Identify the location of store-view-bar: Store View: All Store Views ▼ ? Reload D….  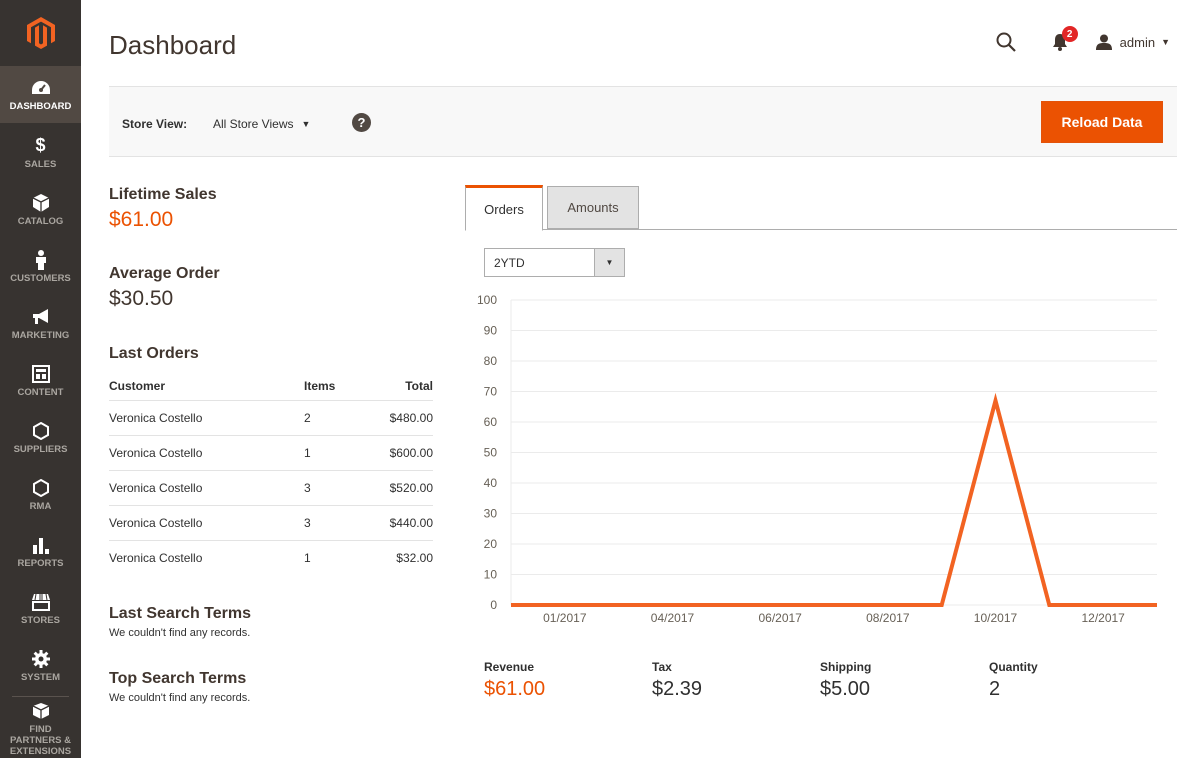
(643, 121).